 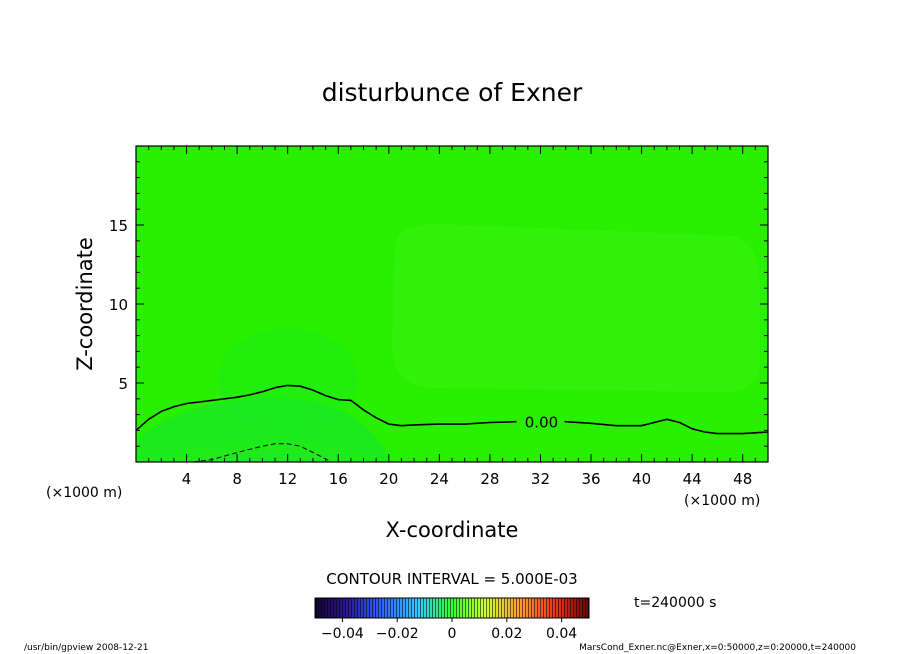 What do you see at coordinates (641, 479) in the screenshot?
I see `x-tick-label: 40` at bounding box center [641, 479].